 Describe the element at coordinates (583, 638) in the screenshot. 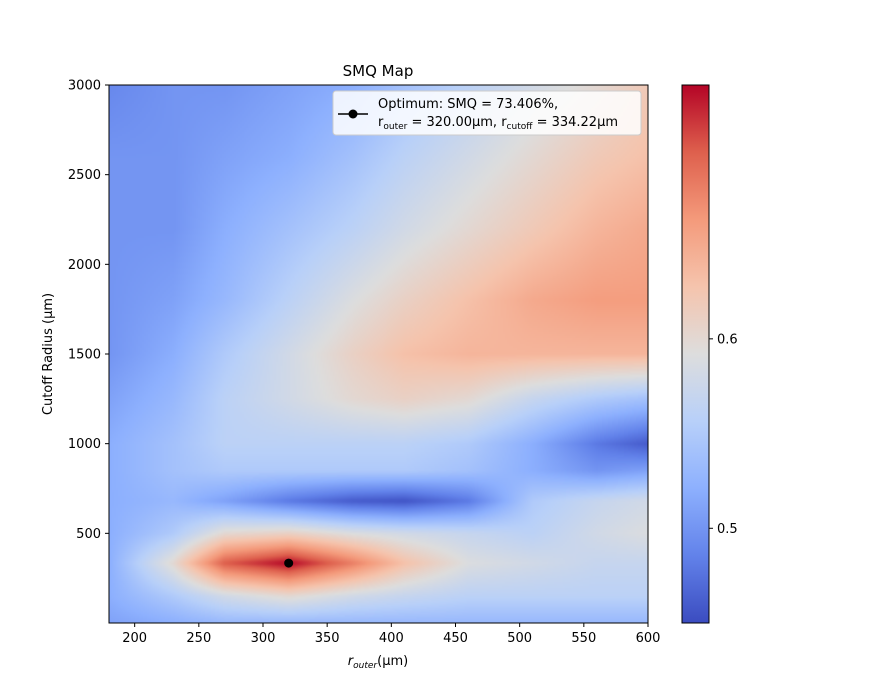

I see `x-tick-label: 550` at that location.